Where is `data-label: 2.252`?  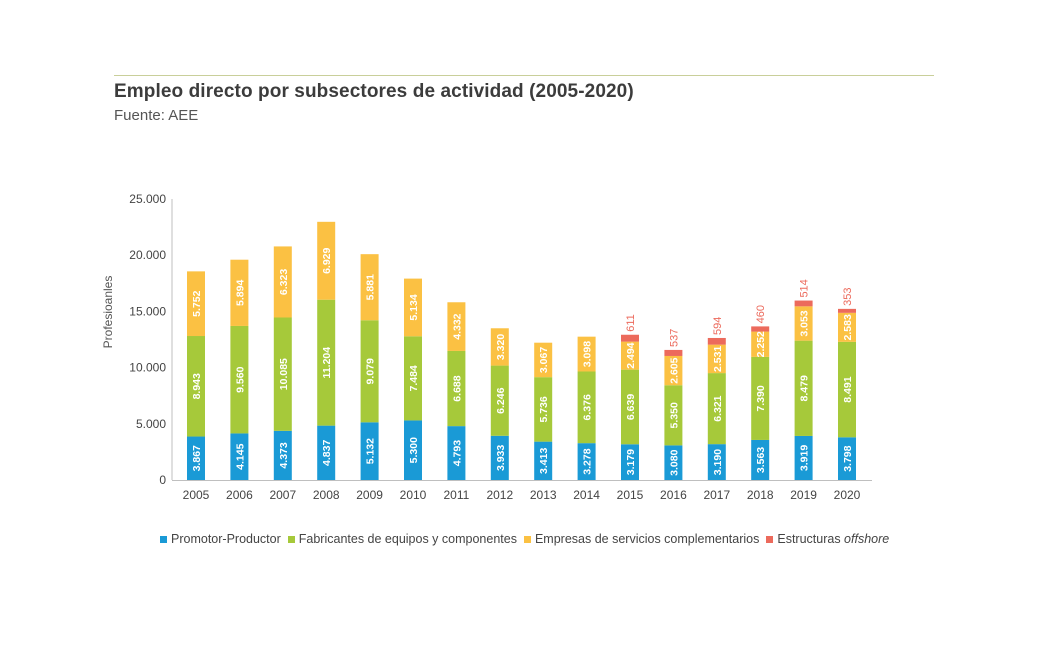 data-label: 2.252 is located at coordinates (761, 344).